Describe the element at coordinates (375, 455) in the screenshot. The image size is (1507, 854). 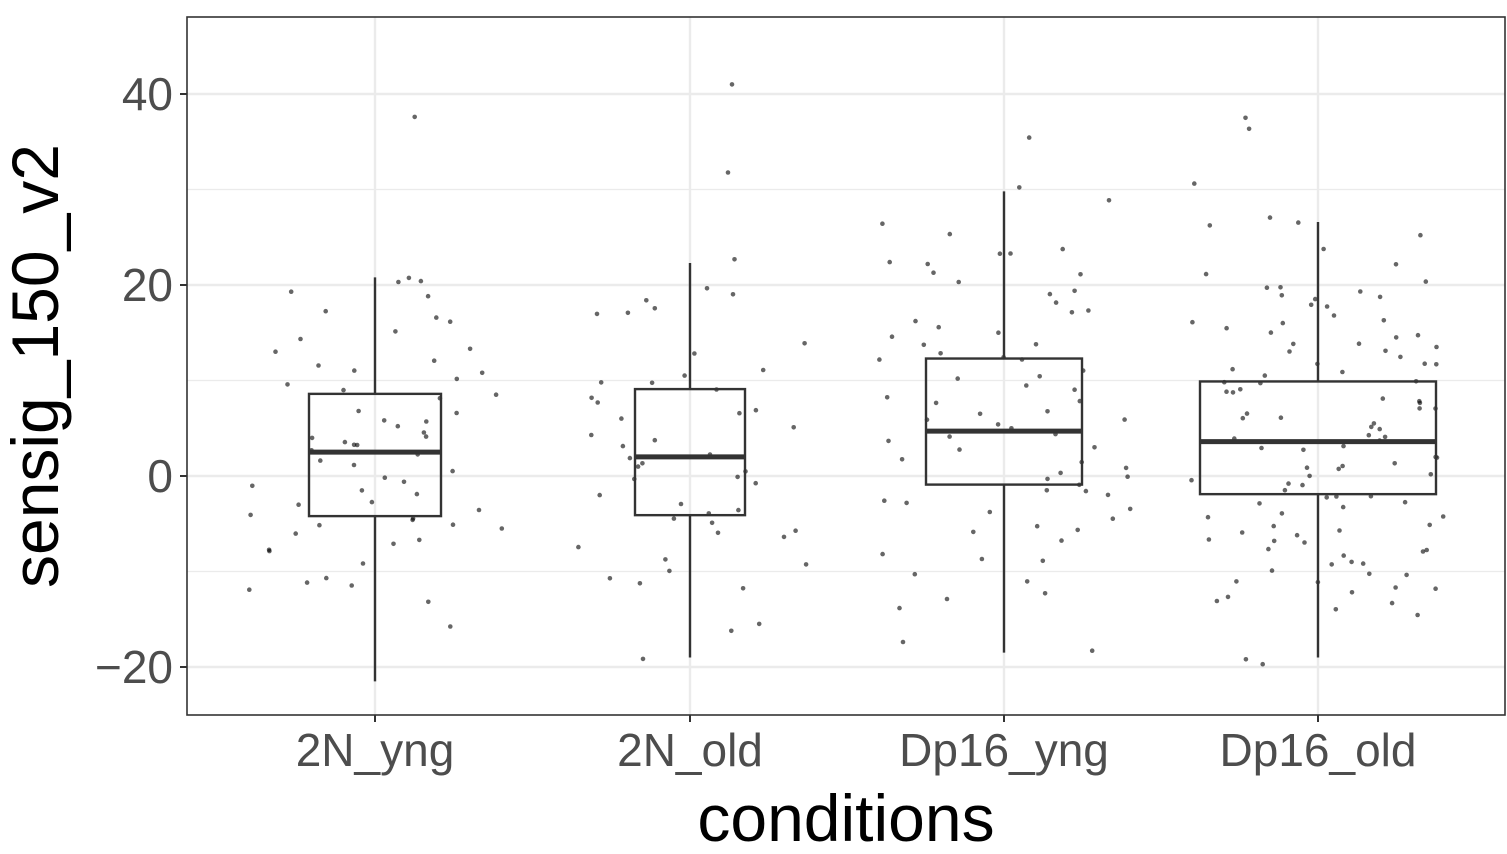
I see `box-iqr` at that location.